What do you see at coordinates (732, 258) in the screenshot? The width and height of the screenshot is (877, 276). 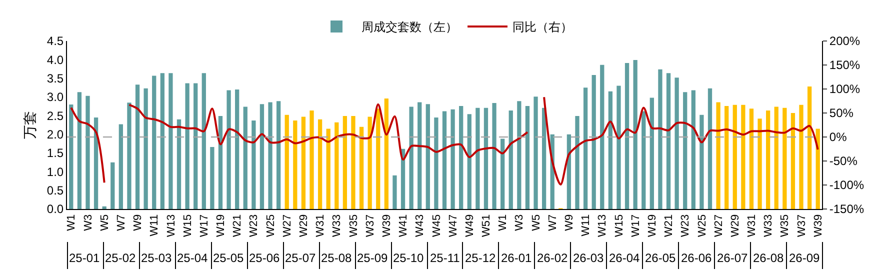 I see `text: 26-07` at bounding box center [732, 258].